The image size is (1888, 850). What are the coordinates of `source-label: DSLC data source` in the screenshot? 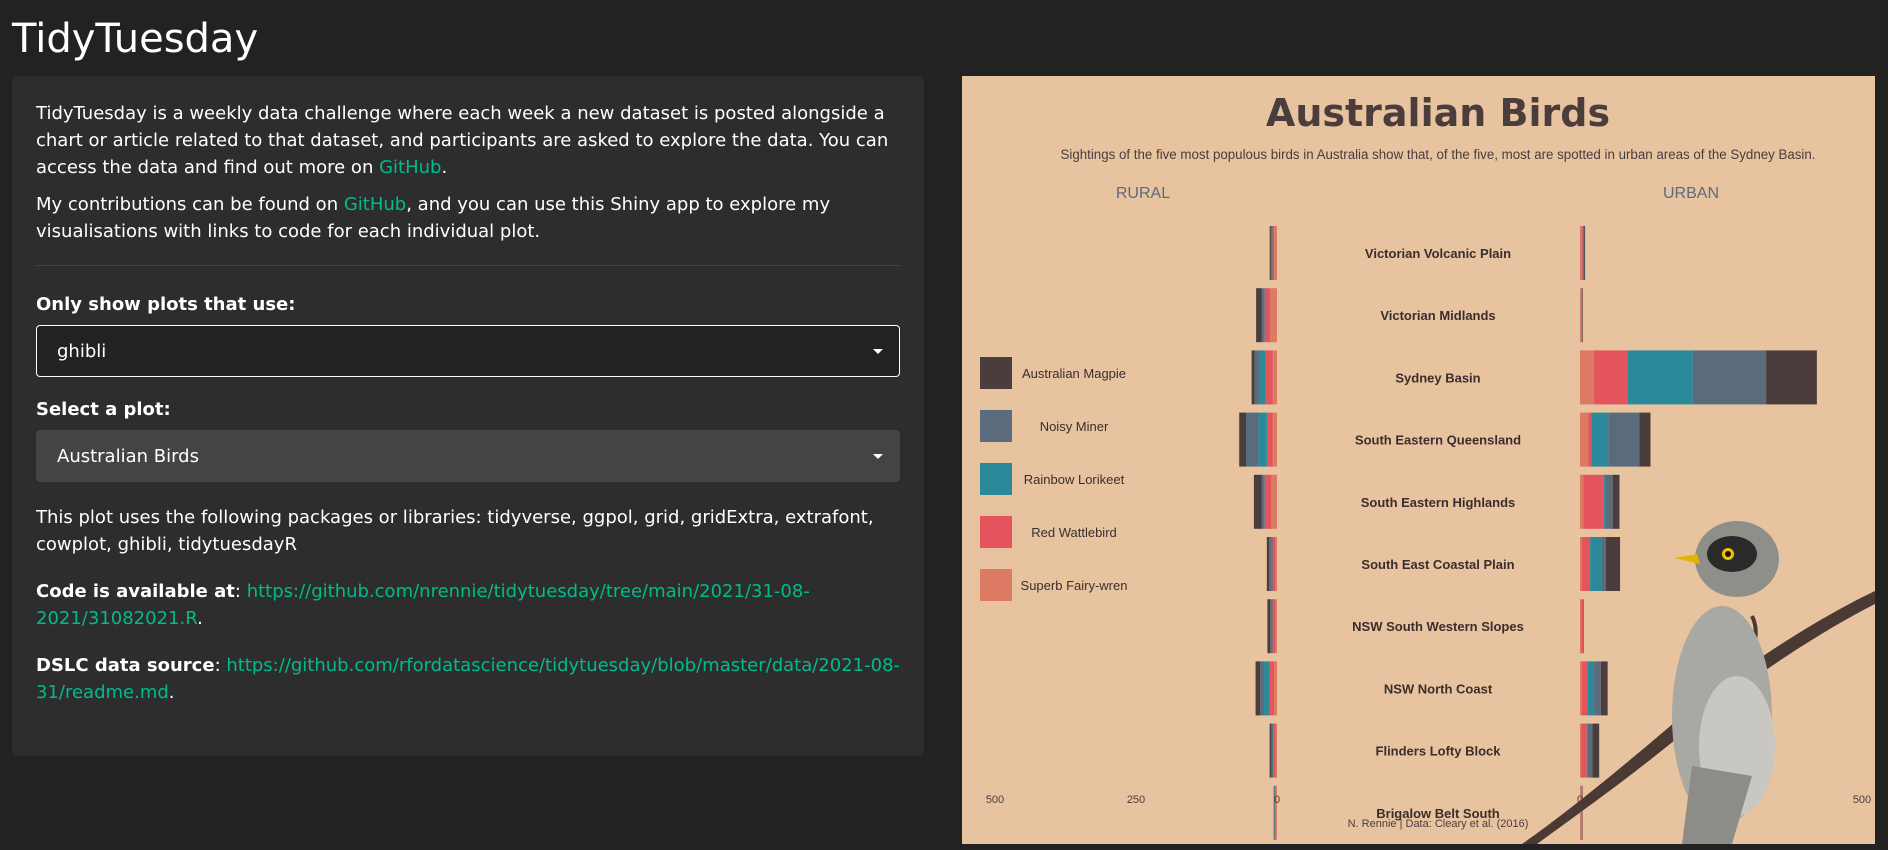 It's located at (125, 665).